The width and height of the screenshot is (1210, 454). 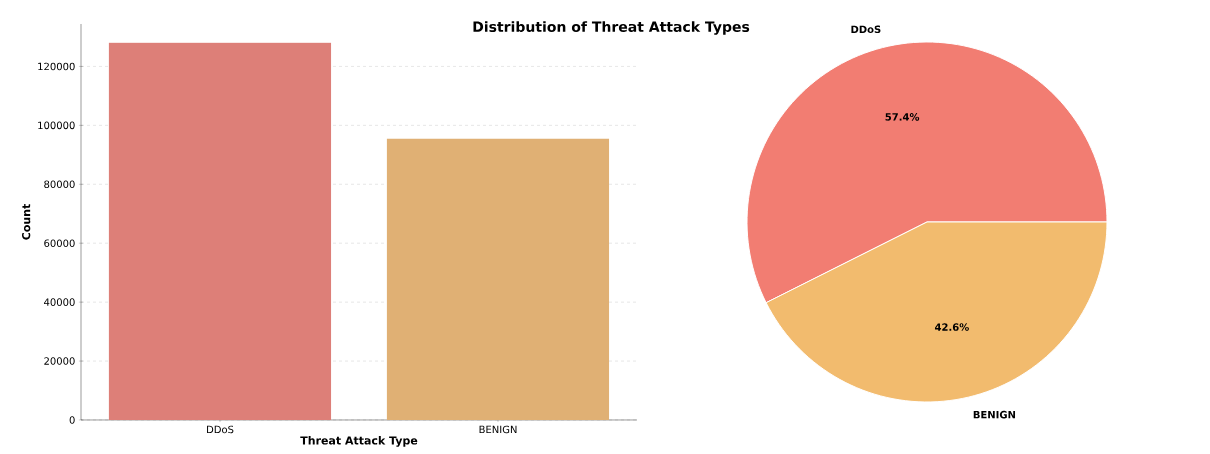 What do you see at coordinates (866, 29) in the screenshot?
I see `slice-label: DDoS` at bounding box center [866, 29].